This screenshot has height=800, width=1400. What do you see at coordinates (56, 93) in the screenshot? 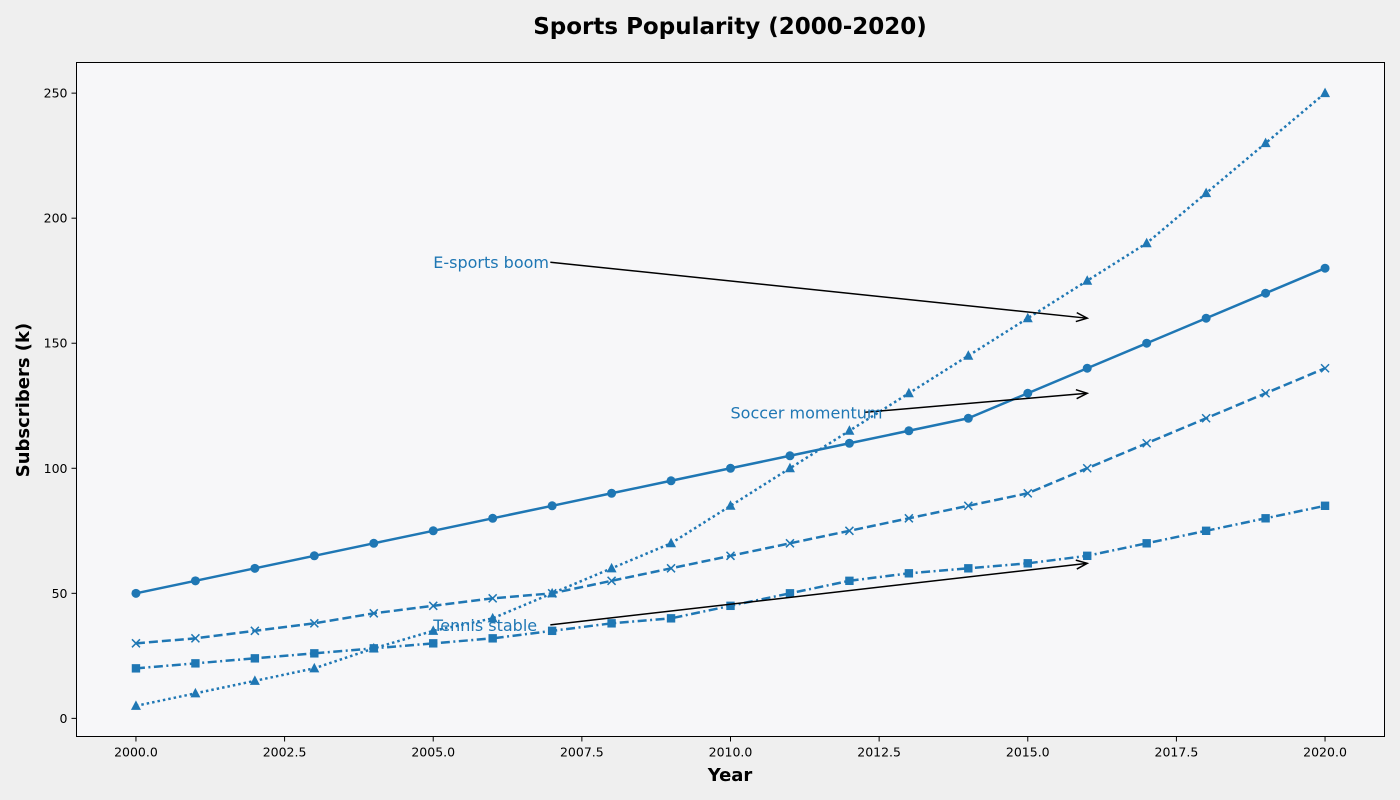
I see `y-tick-label: 250` at bounding box center [56, 93].